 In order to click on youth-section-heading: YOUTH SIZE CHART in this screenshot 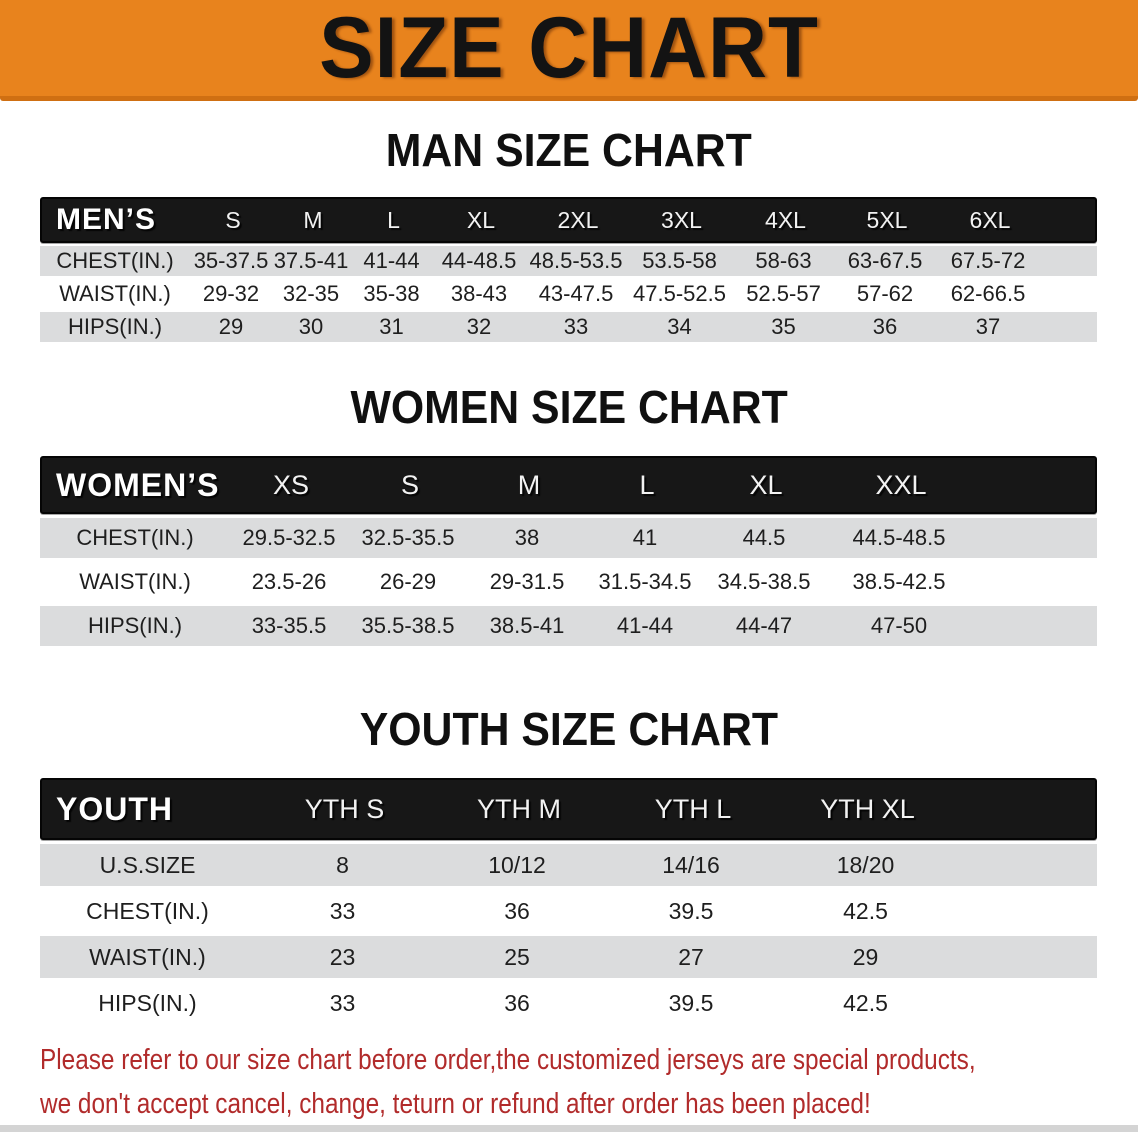, I will do `click(569, 729)`.